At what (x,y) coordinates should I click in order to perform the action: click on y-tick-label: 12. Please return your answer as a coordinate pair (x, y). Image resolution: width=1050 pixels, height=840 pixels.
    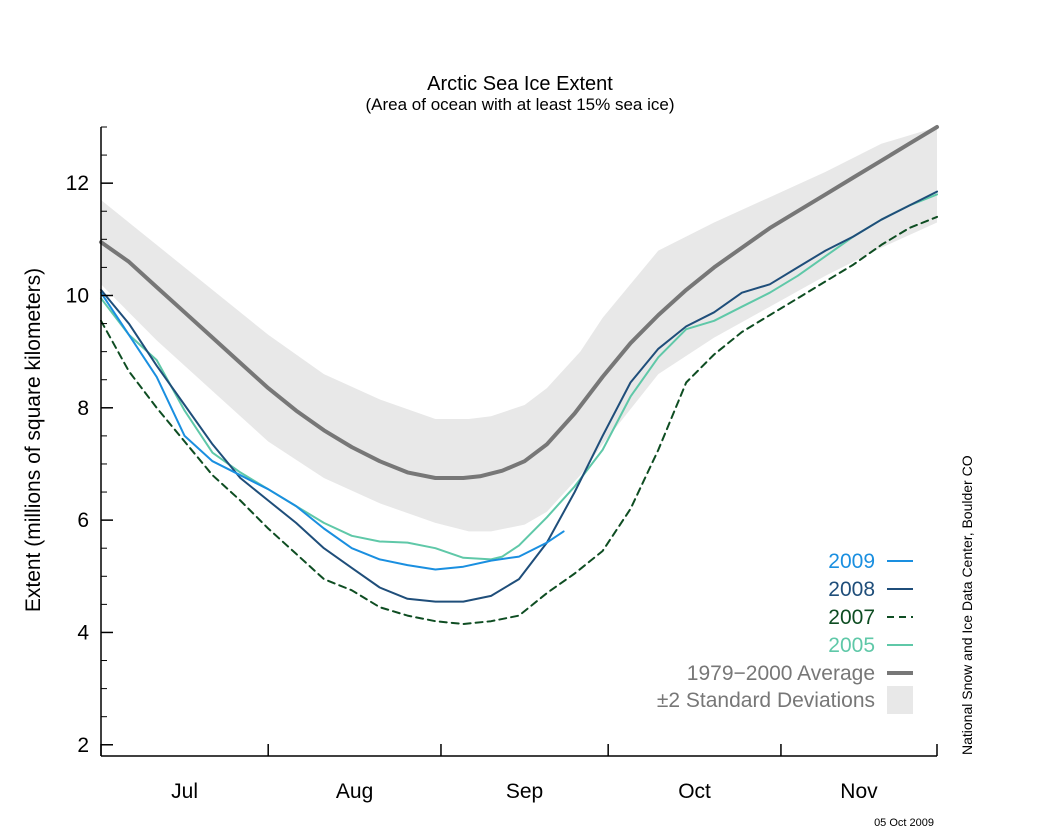
    Looking at the image, I should click on (77, 183).